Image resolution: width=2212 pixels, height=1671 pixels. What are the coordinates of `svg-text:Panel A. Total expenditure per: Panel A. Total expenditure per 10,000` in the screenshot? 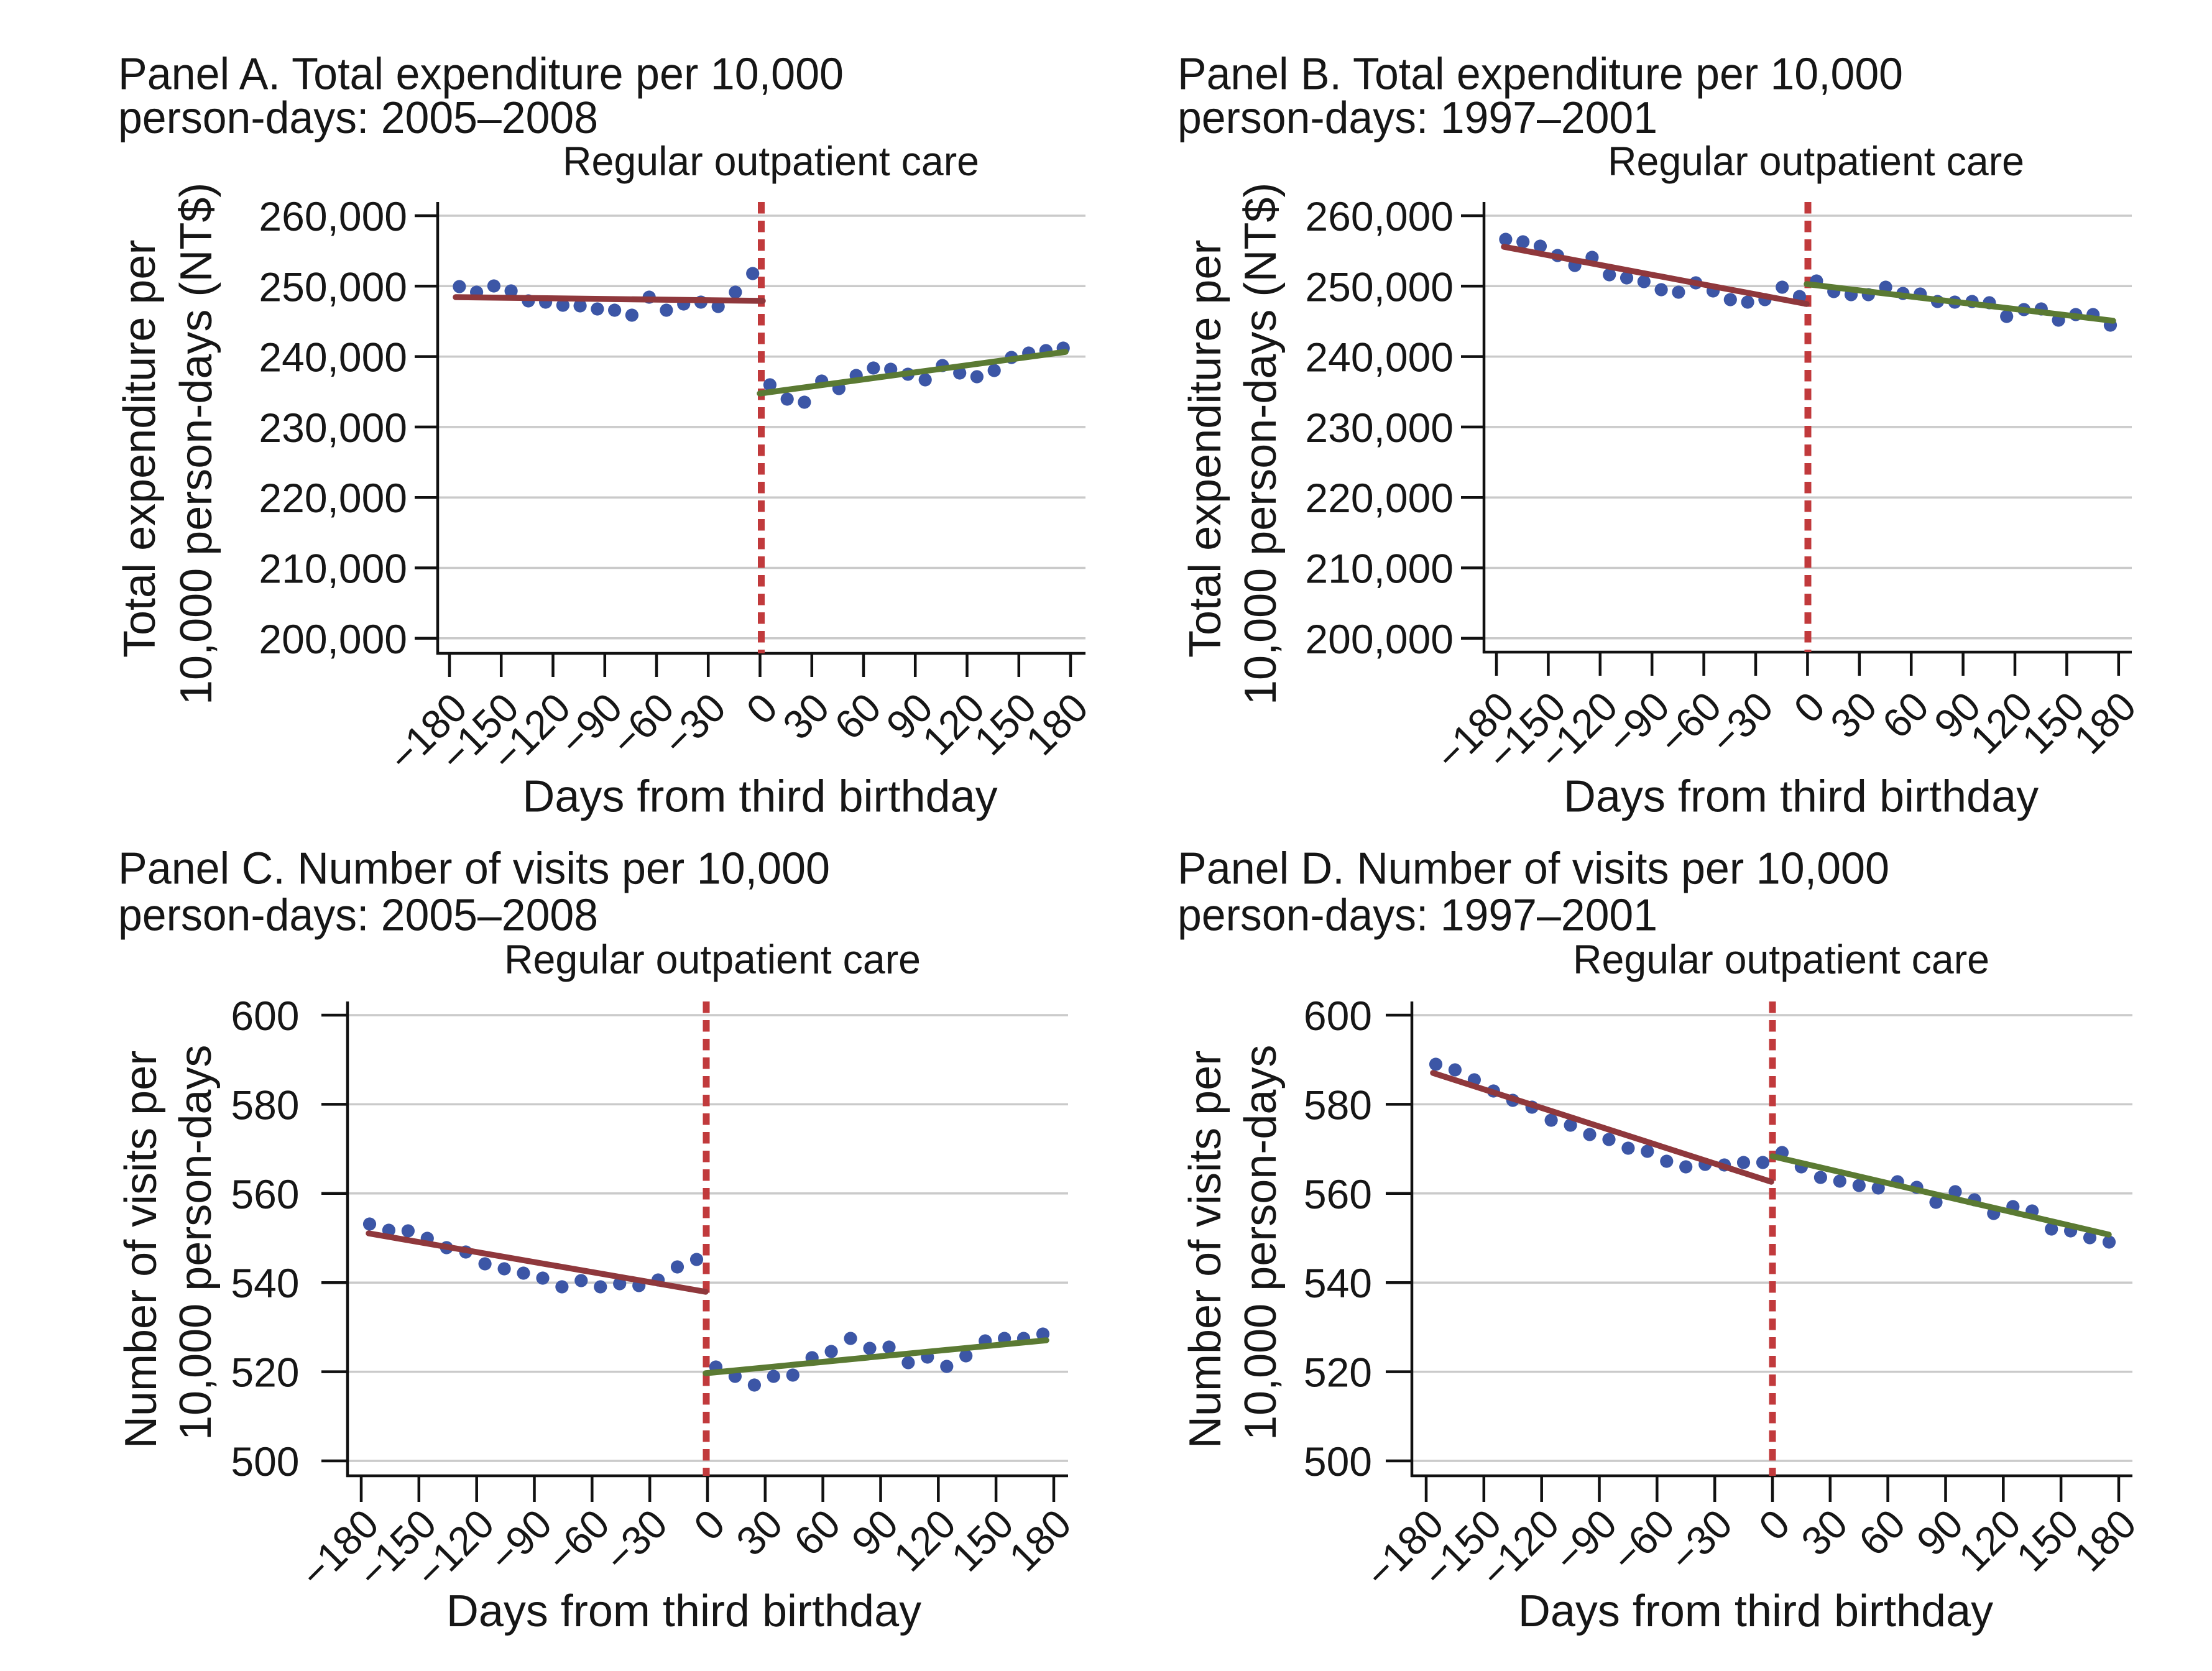 It's located at (481, 74).